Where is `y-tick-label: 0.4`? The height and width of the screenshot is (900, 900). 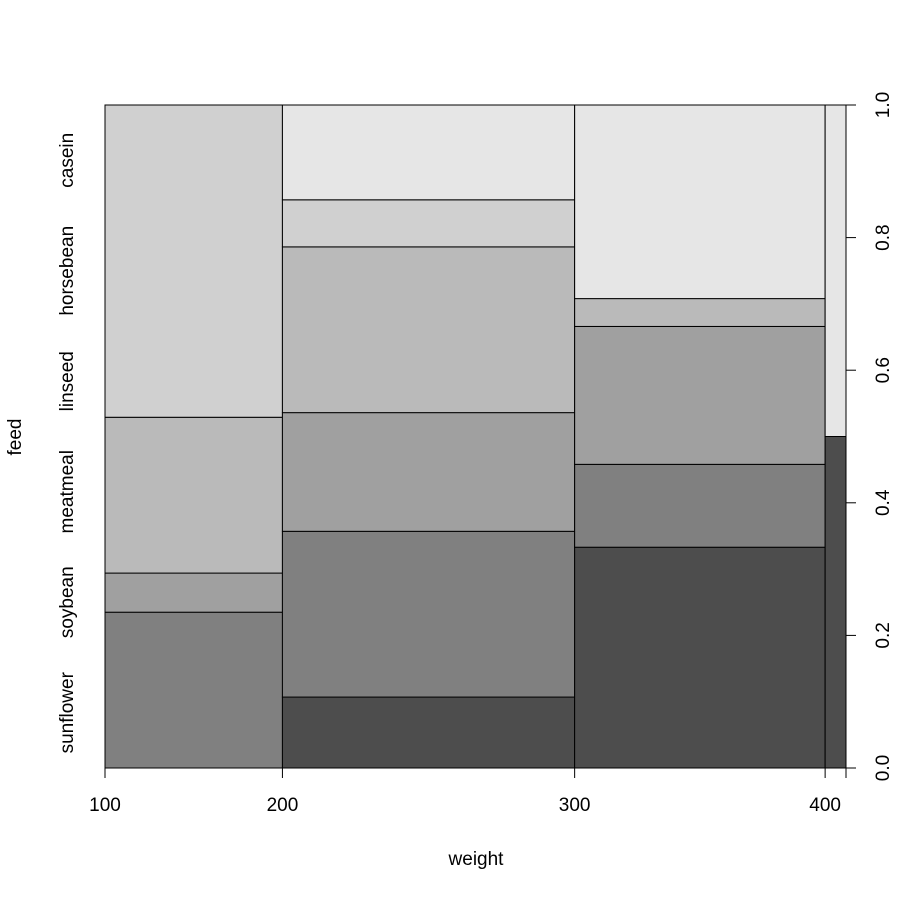
y-tick-label: 0.4 is located at coordinates (883, 502).